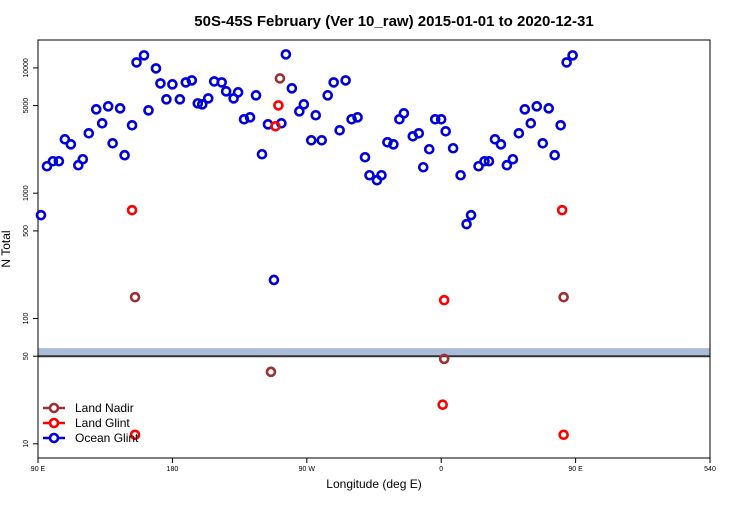 The image size is (750, 505). Describe the element at coordinates (374, 352) in the screenshot. I see `band` at that location.